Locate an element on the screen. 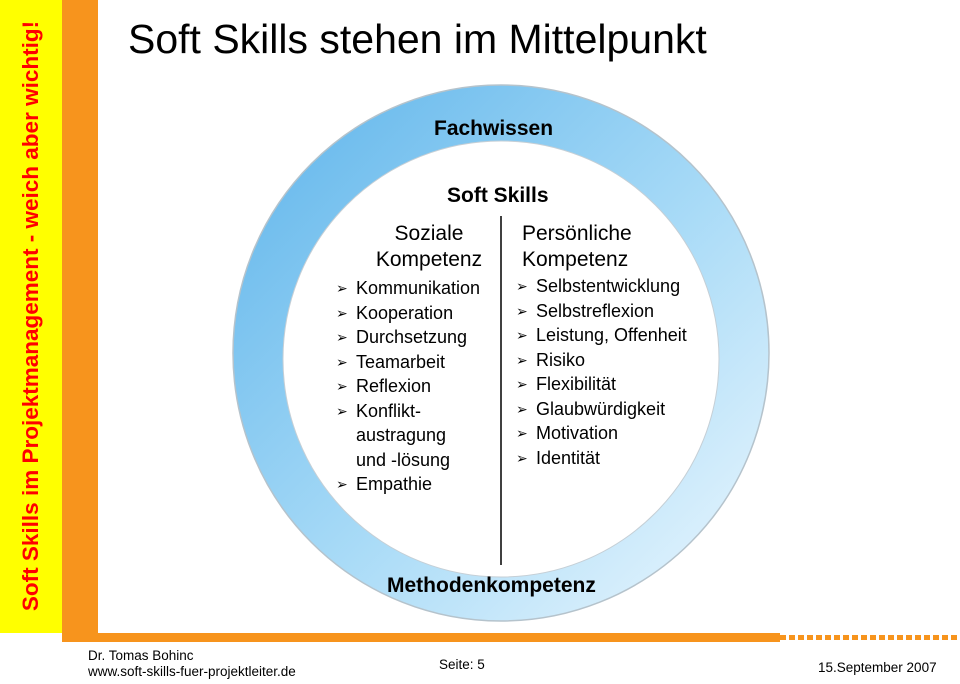 The height and width of the screenshot is (684, 960). list-item: ➢ Identität is located at coordinates (558, 457).